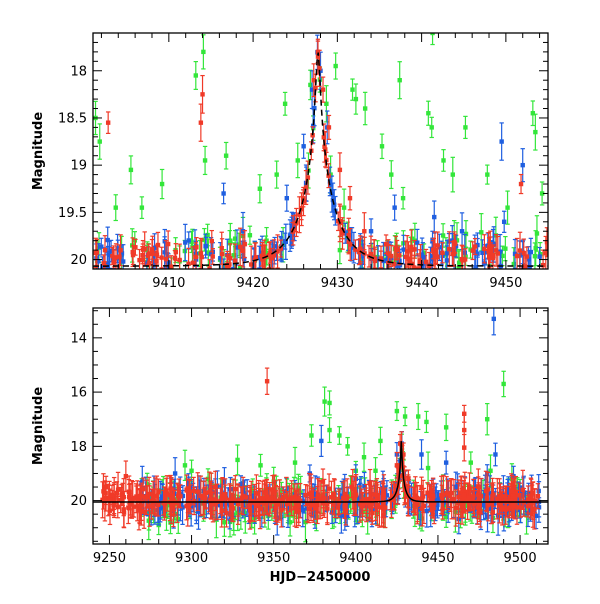 The image size is (600, 604). Describe the element at coordinates (78, 338) in the screenshot. I see `y-tick-label: 14` at that location.